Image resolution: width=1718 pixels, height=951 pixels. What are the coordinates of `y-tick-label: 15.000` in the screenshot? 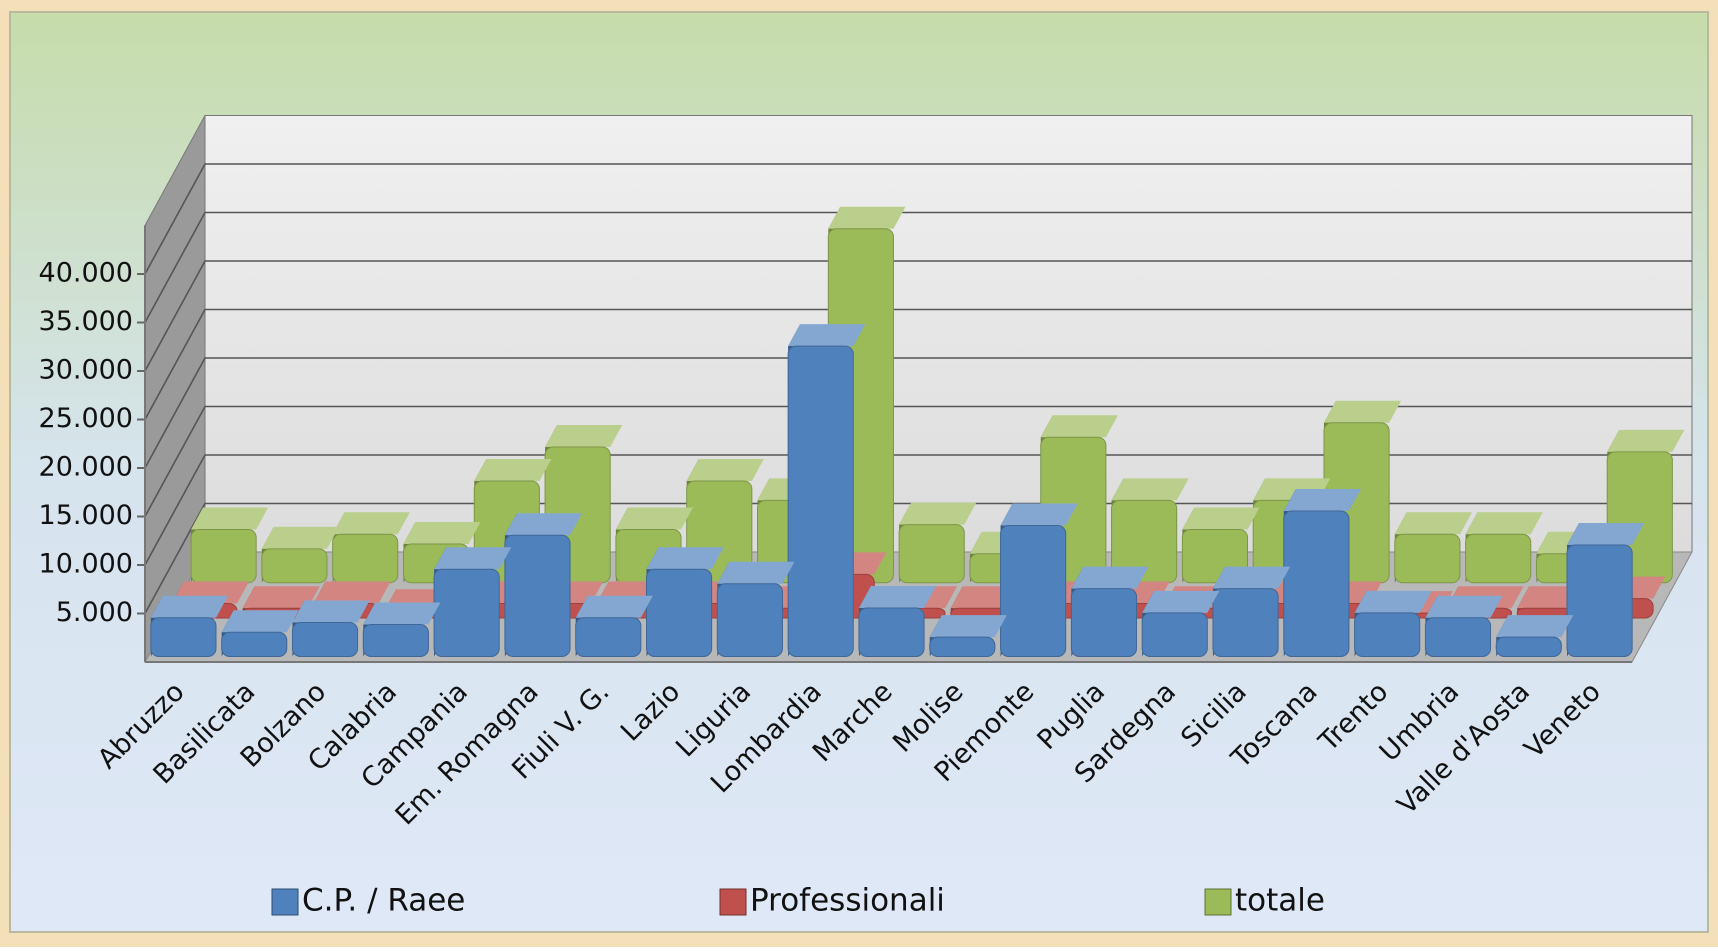 It's located at (86, 515).